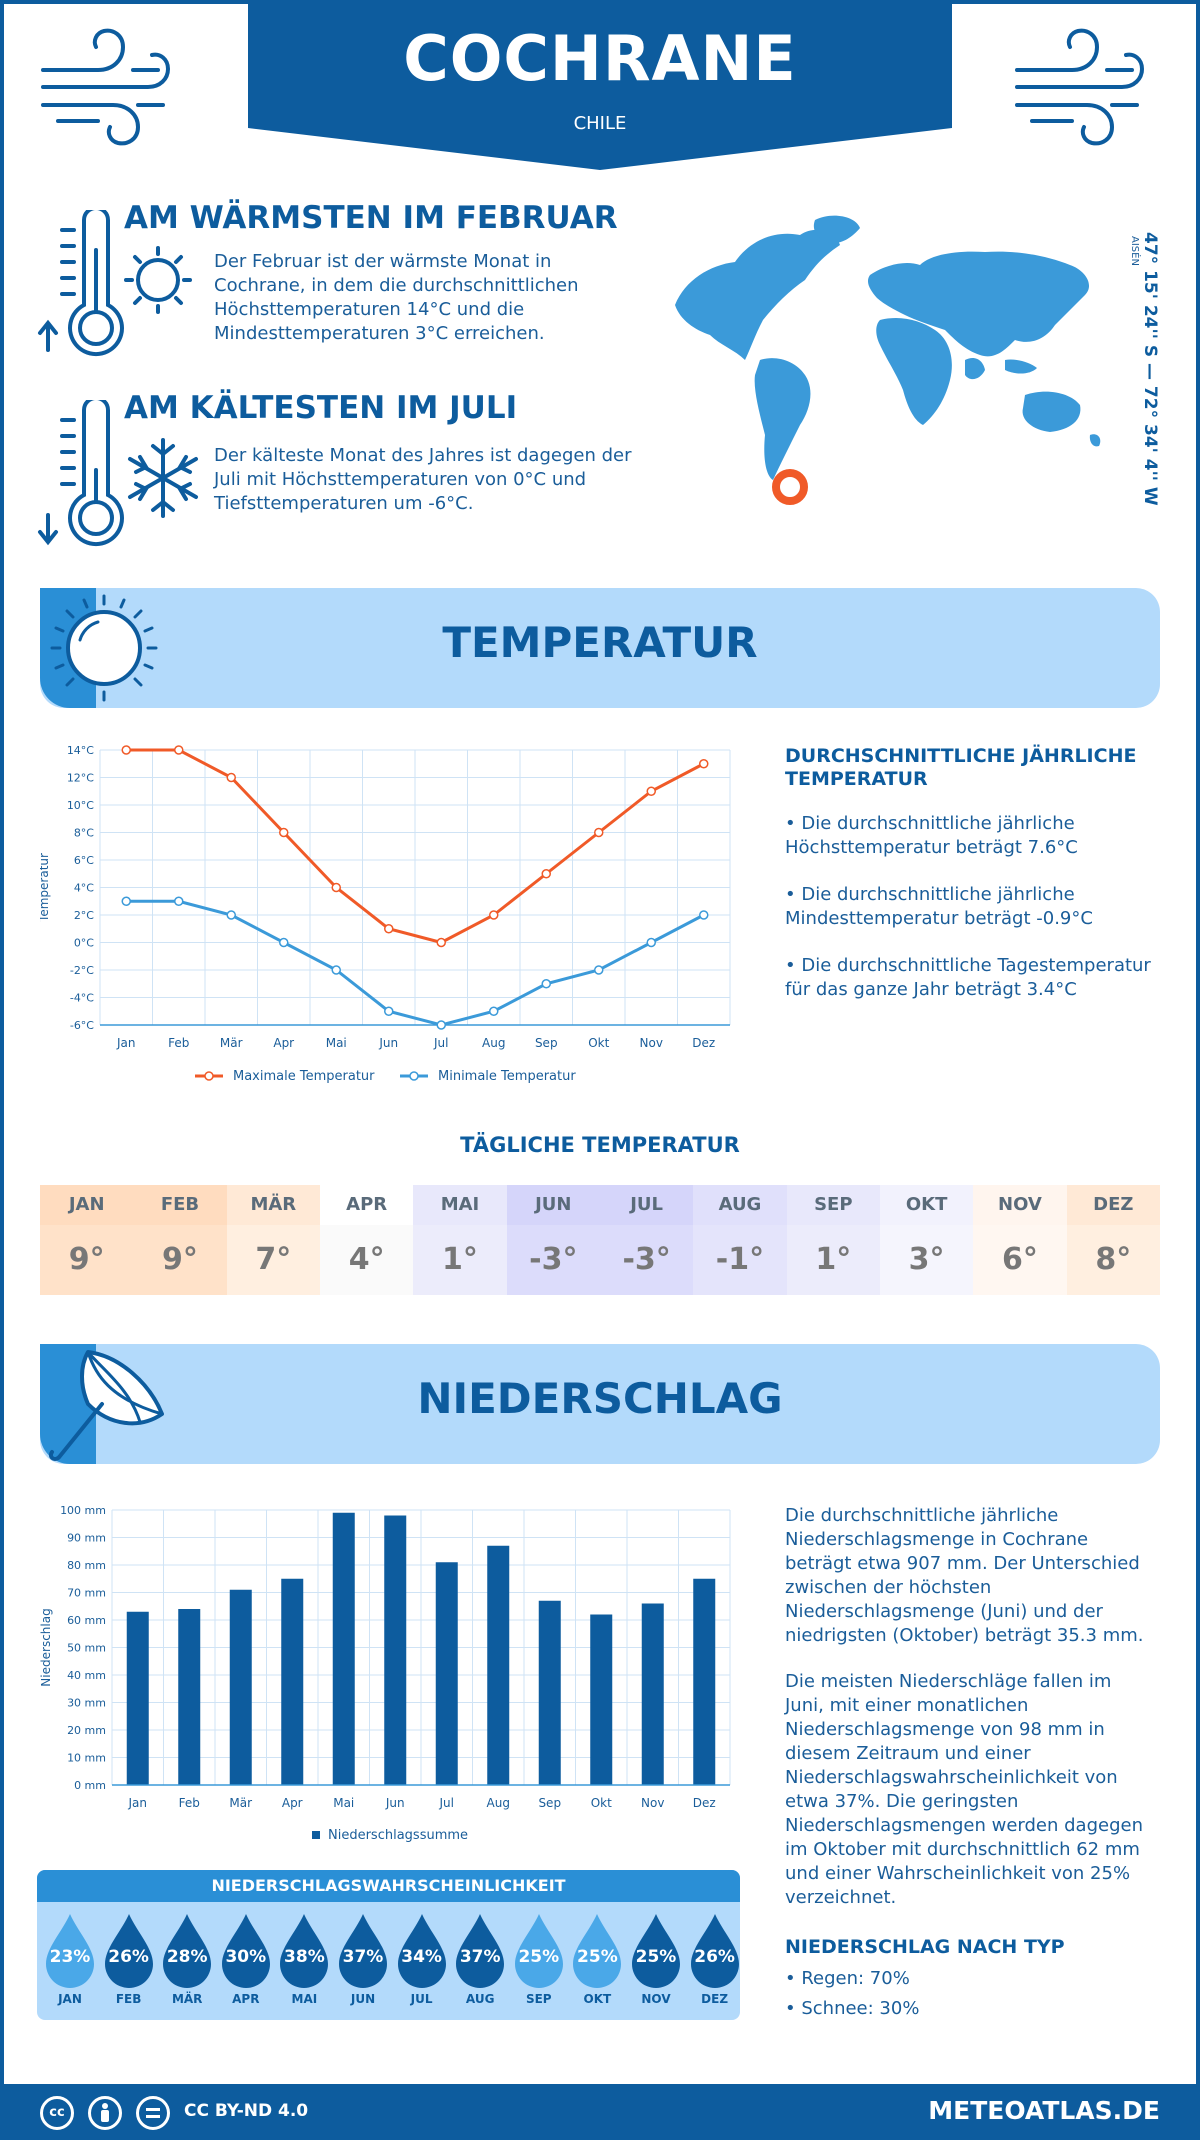 The height and width of the screenshot is (2140, 1200). I want to click on y-tick-label: 40 mm, so click(86, 1675).